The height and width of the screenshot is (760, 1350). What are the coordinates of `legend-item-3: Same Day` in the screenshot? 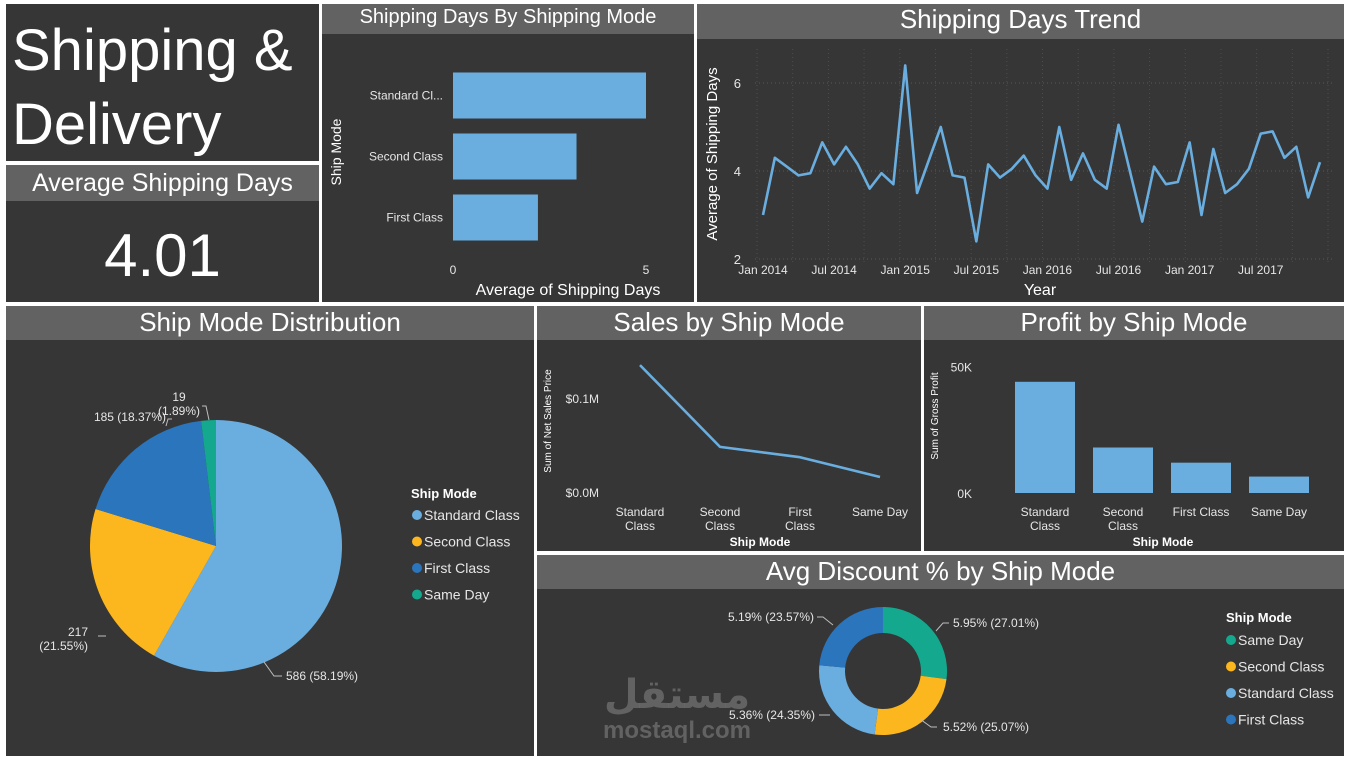 It's located at (456, 595).